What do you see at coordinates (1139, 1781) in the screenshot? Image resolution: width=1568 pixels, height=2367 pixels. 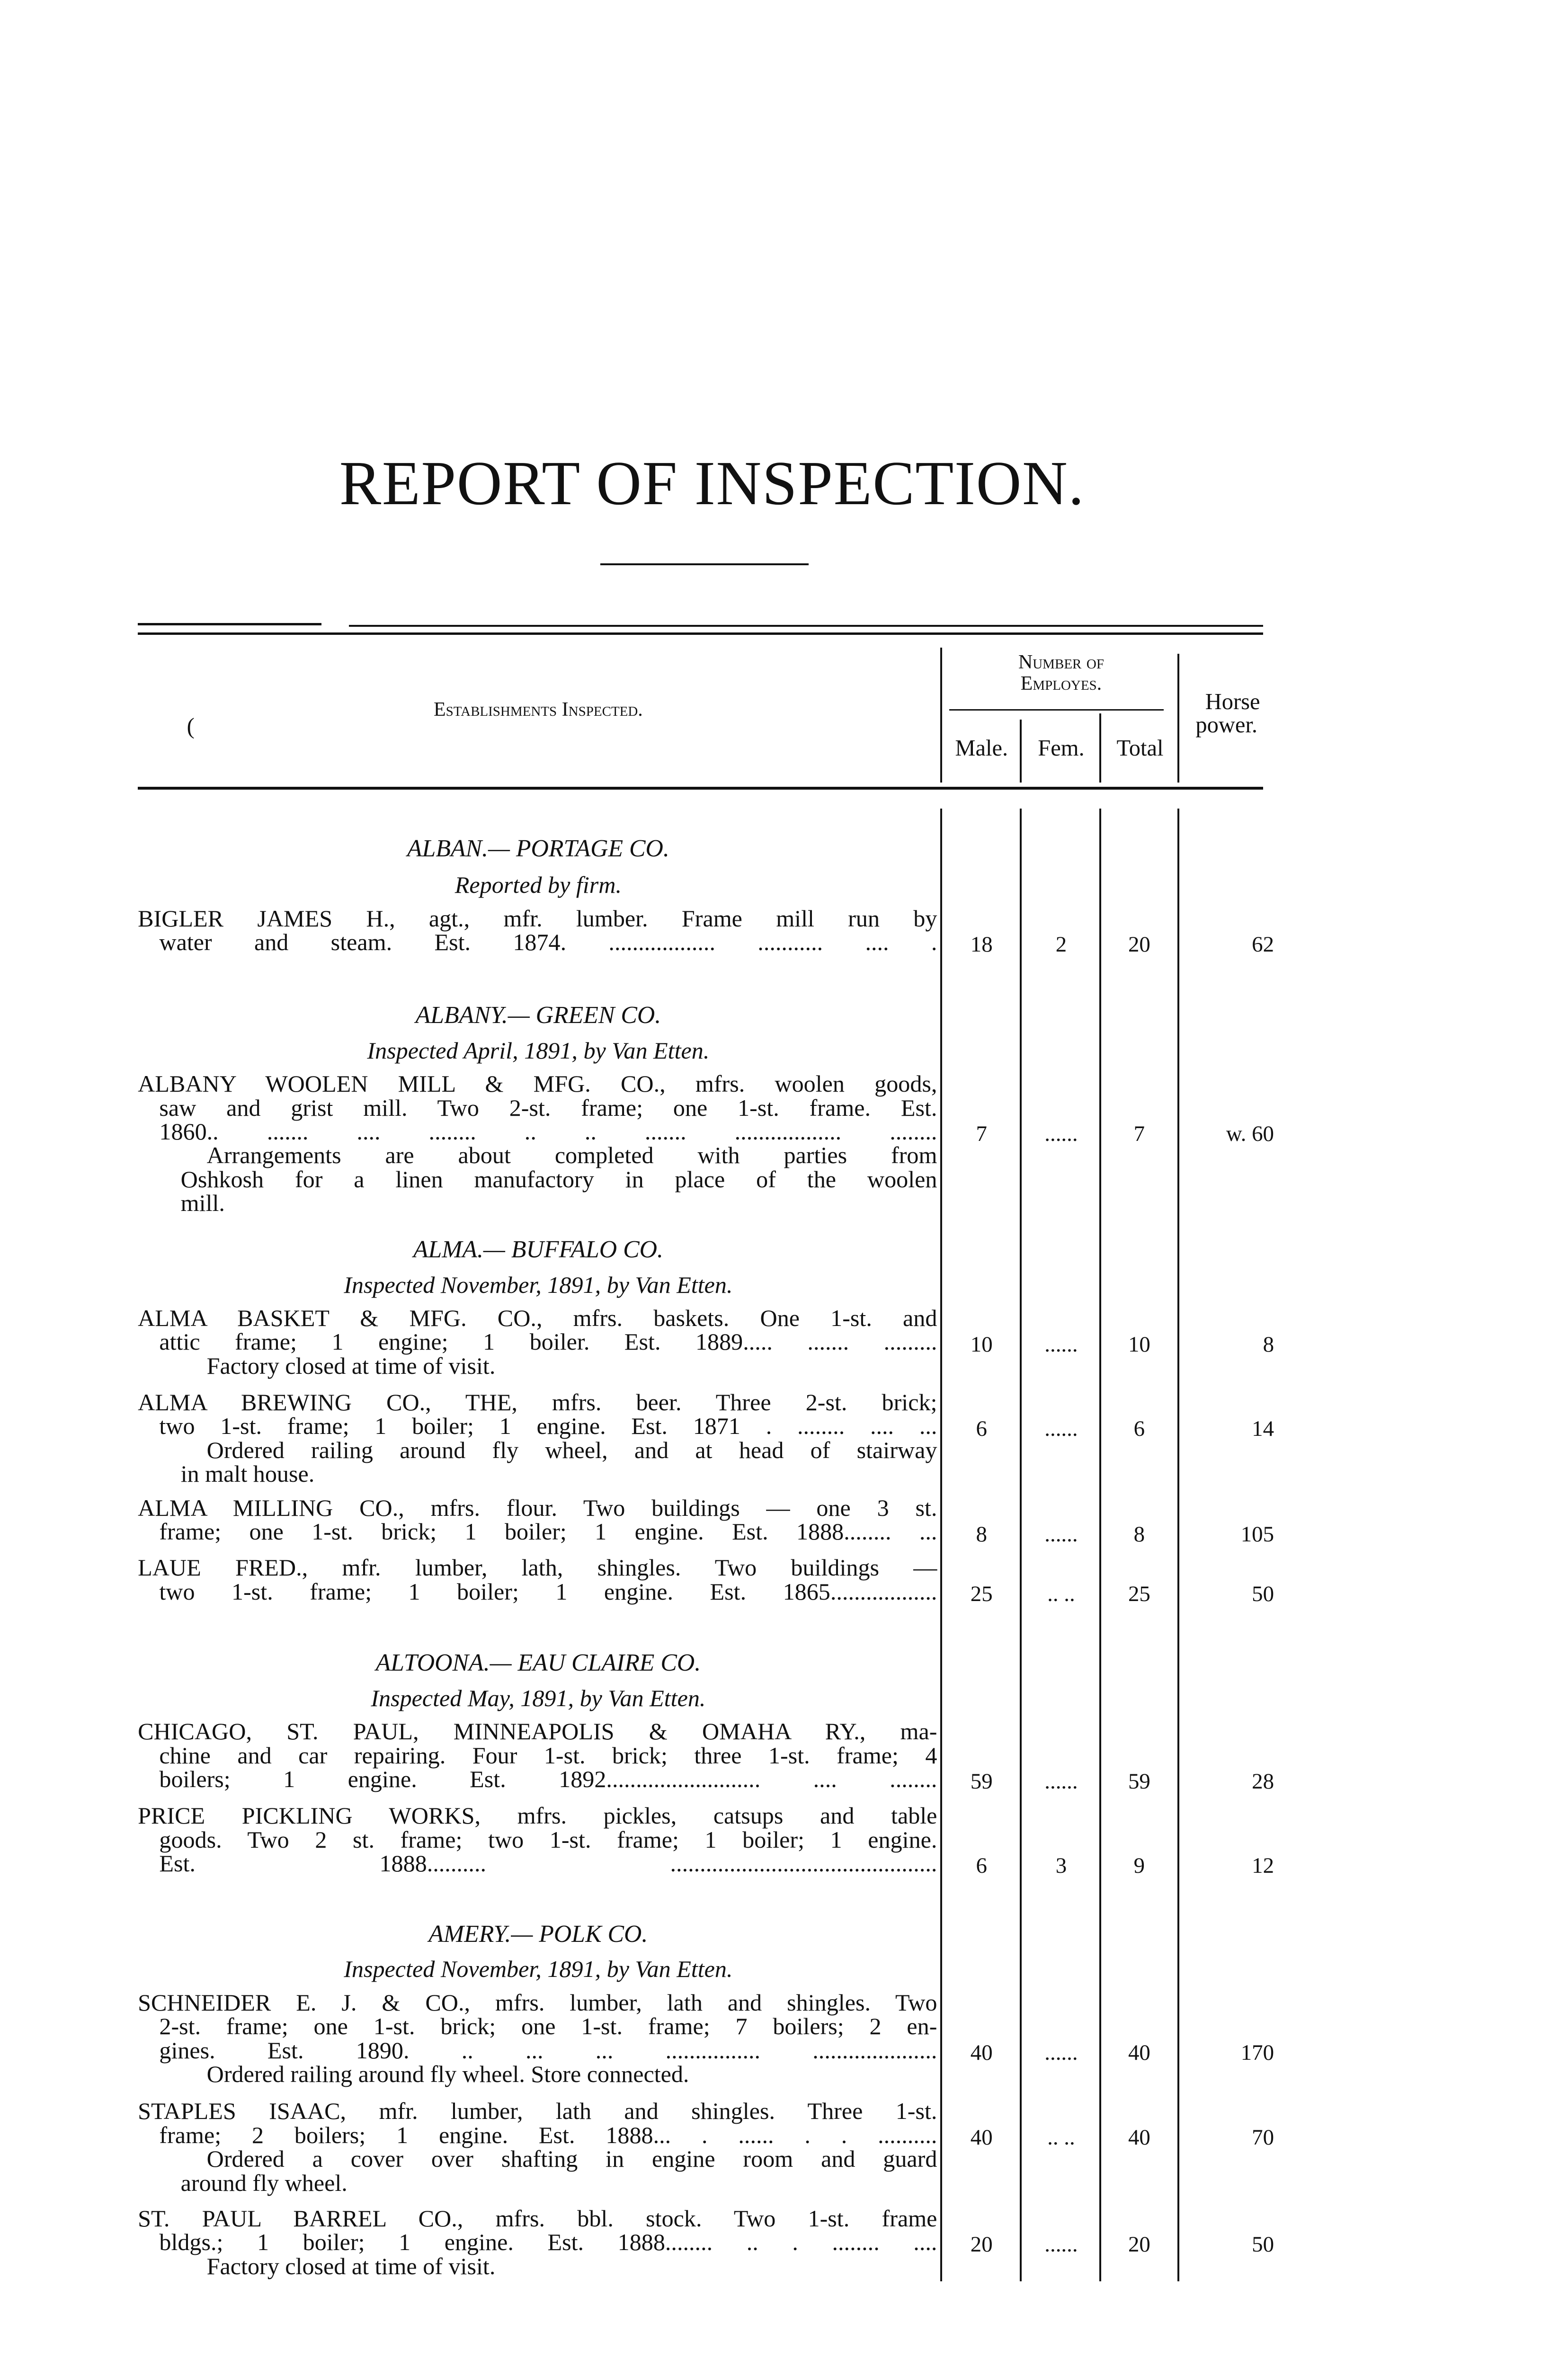 I see `total-count: 59` at bounding box center [1139, 1781].